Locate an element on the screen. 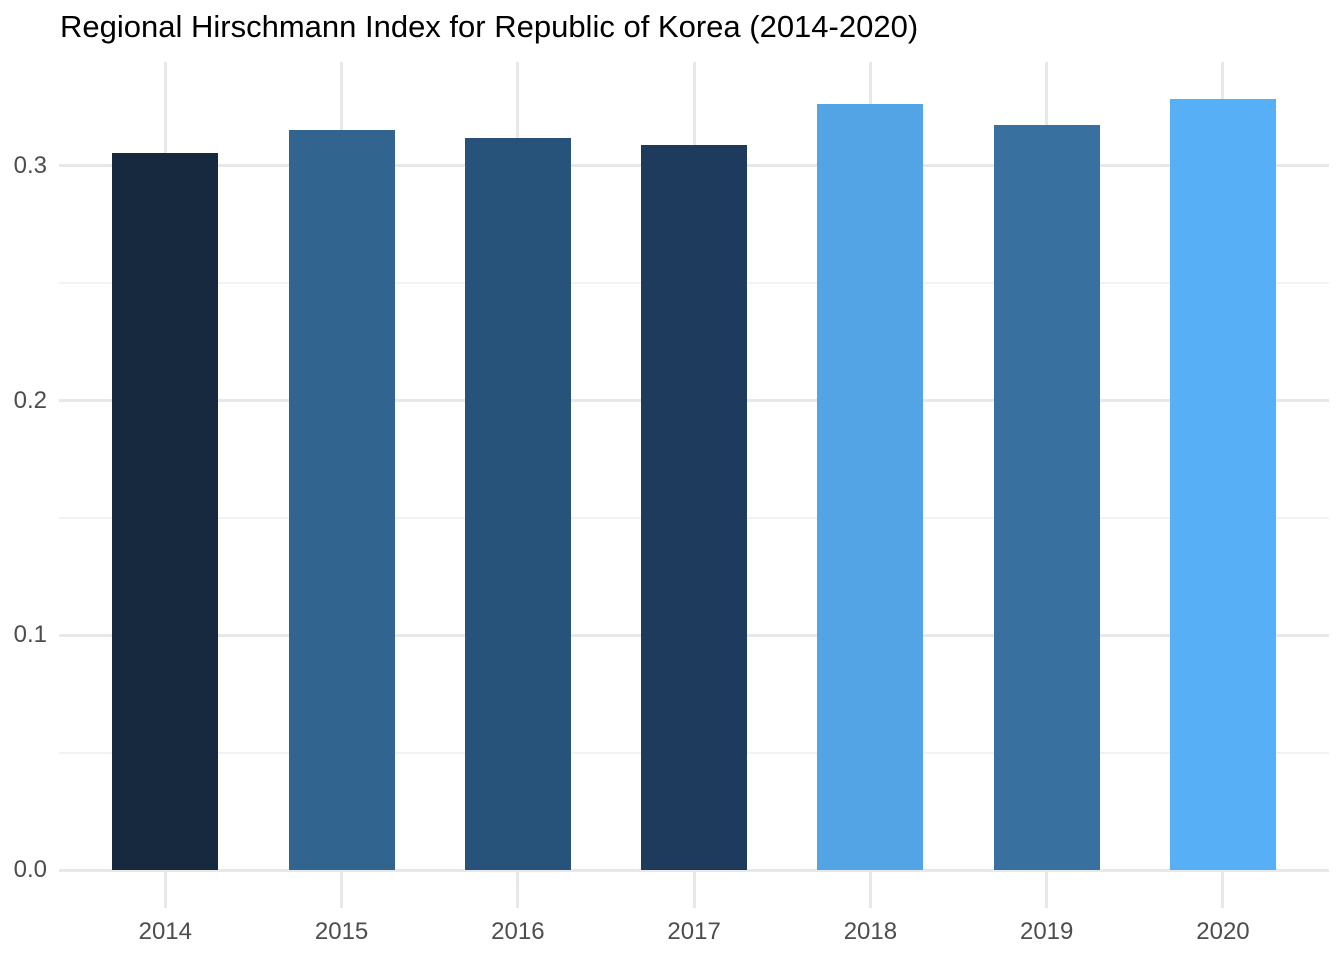 The height and width of the screenshot is (960, 1344). bar-2014 is located at coordinates (165, 511).